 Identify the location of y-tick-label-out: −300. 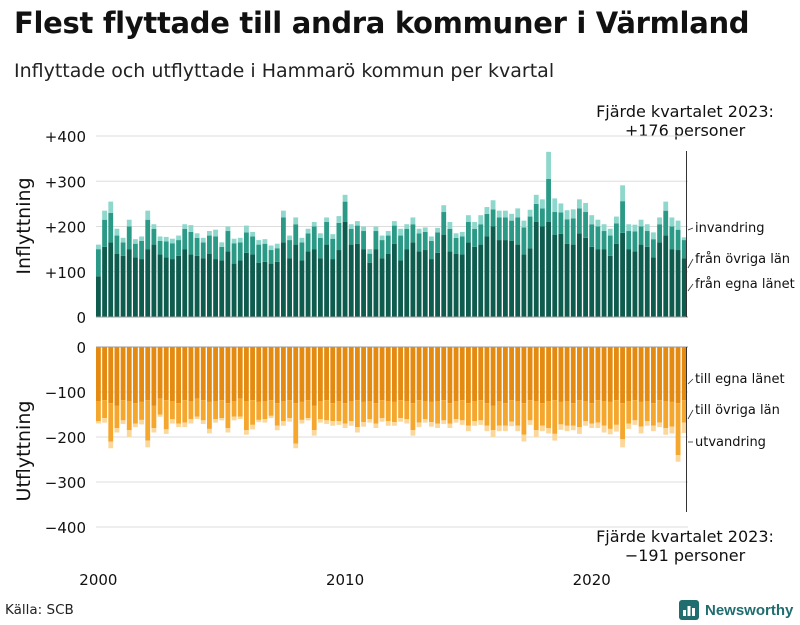
(65, 483).